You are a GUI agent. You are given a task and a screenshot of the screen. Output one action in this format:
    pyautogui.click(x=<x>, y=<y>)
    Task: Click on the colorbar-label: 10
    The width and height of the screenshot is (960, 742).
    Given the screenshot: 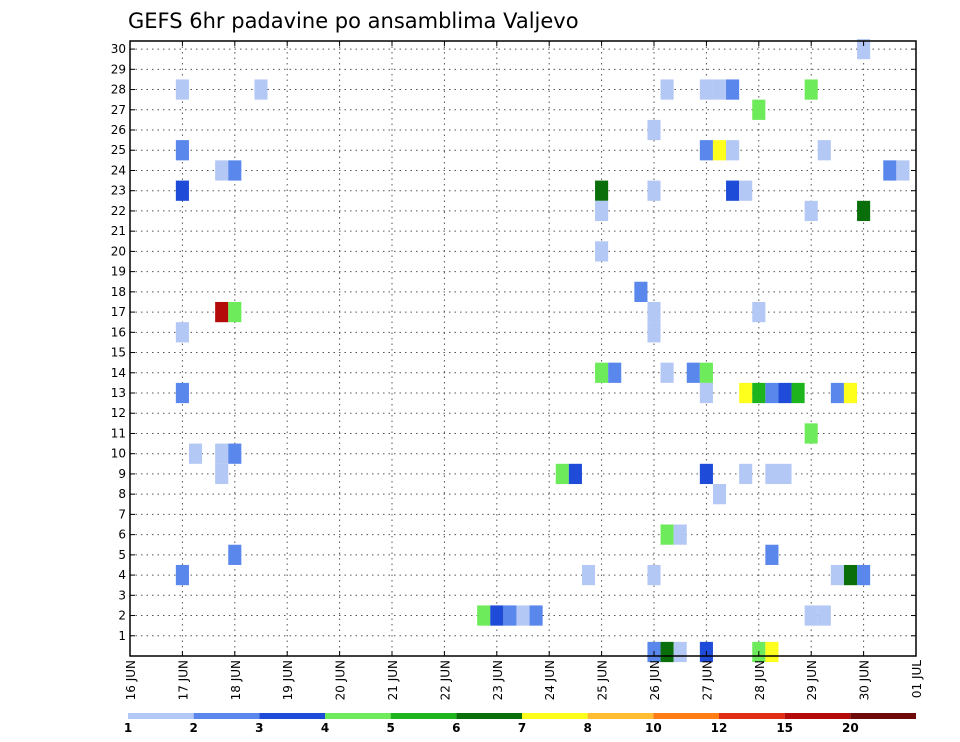 What is the action you would take?
    pyautogui.click(x=653, y=728)
    